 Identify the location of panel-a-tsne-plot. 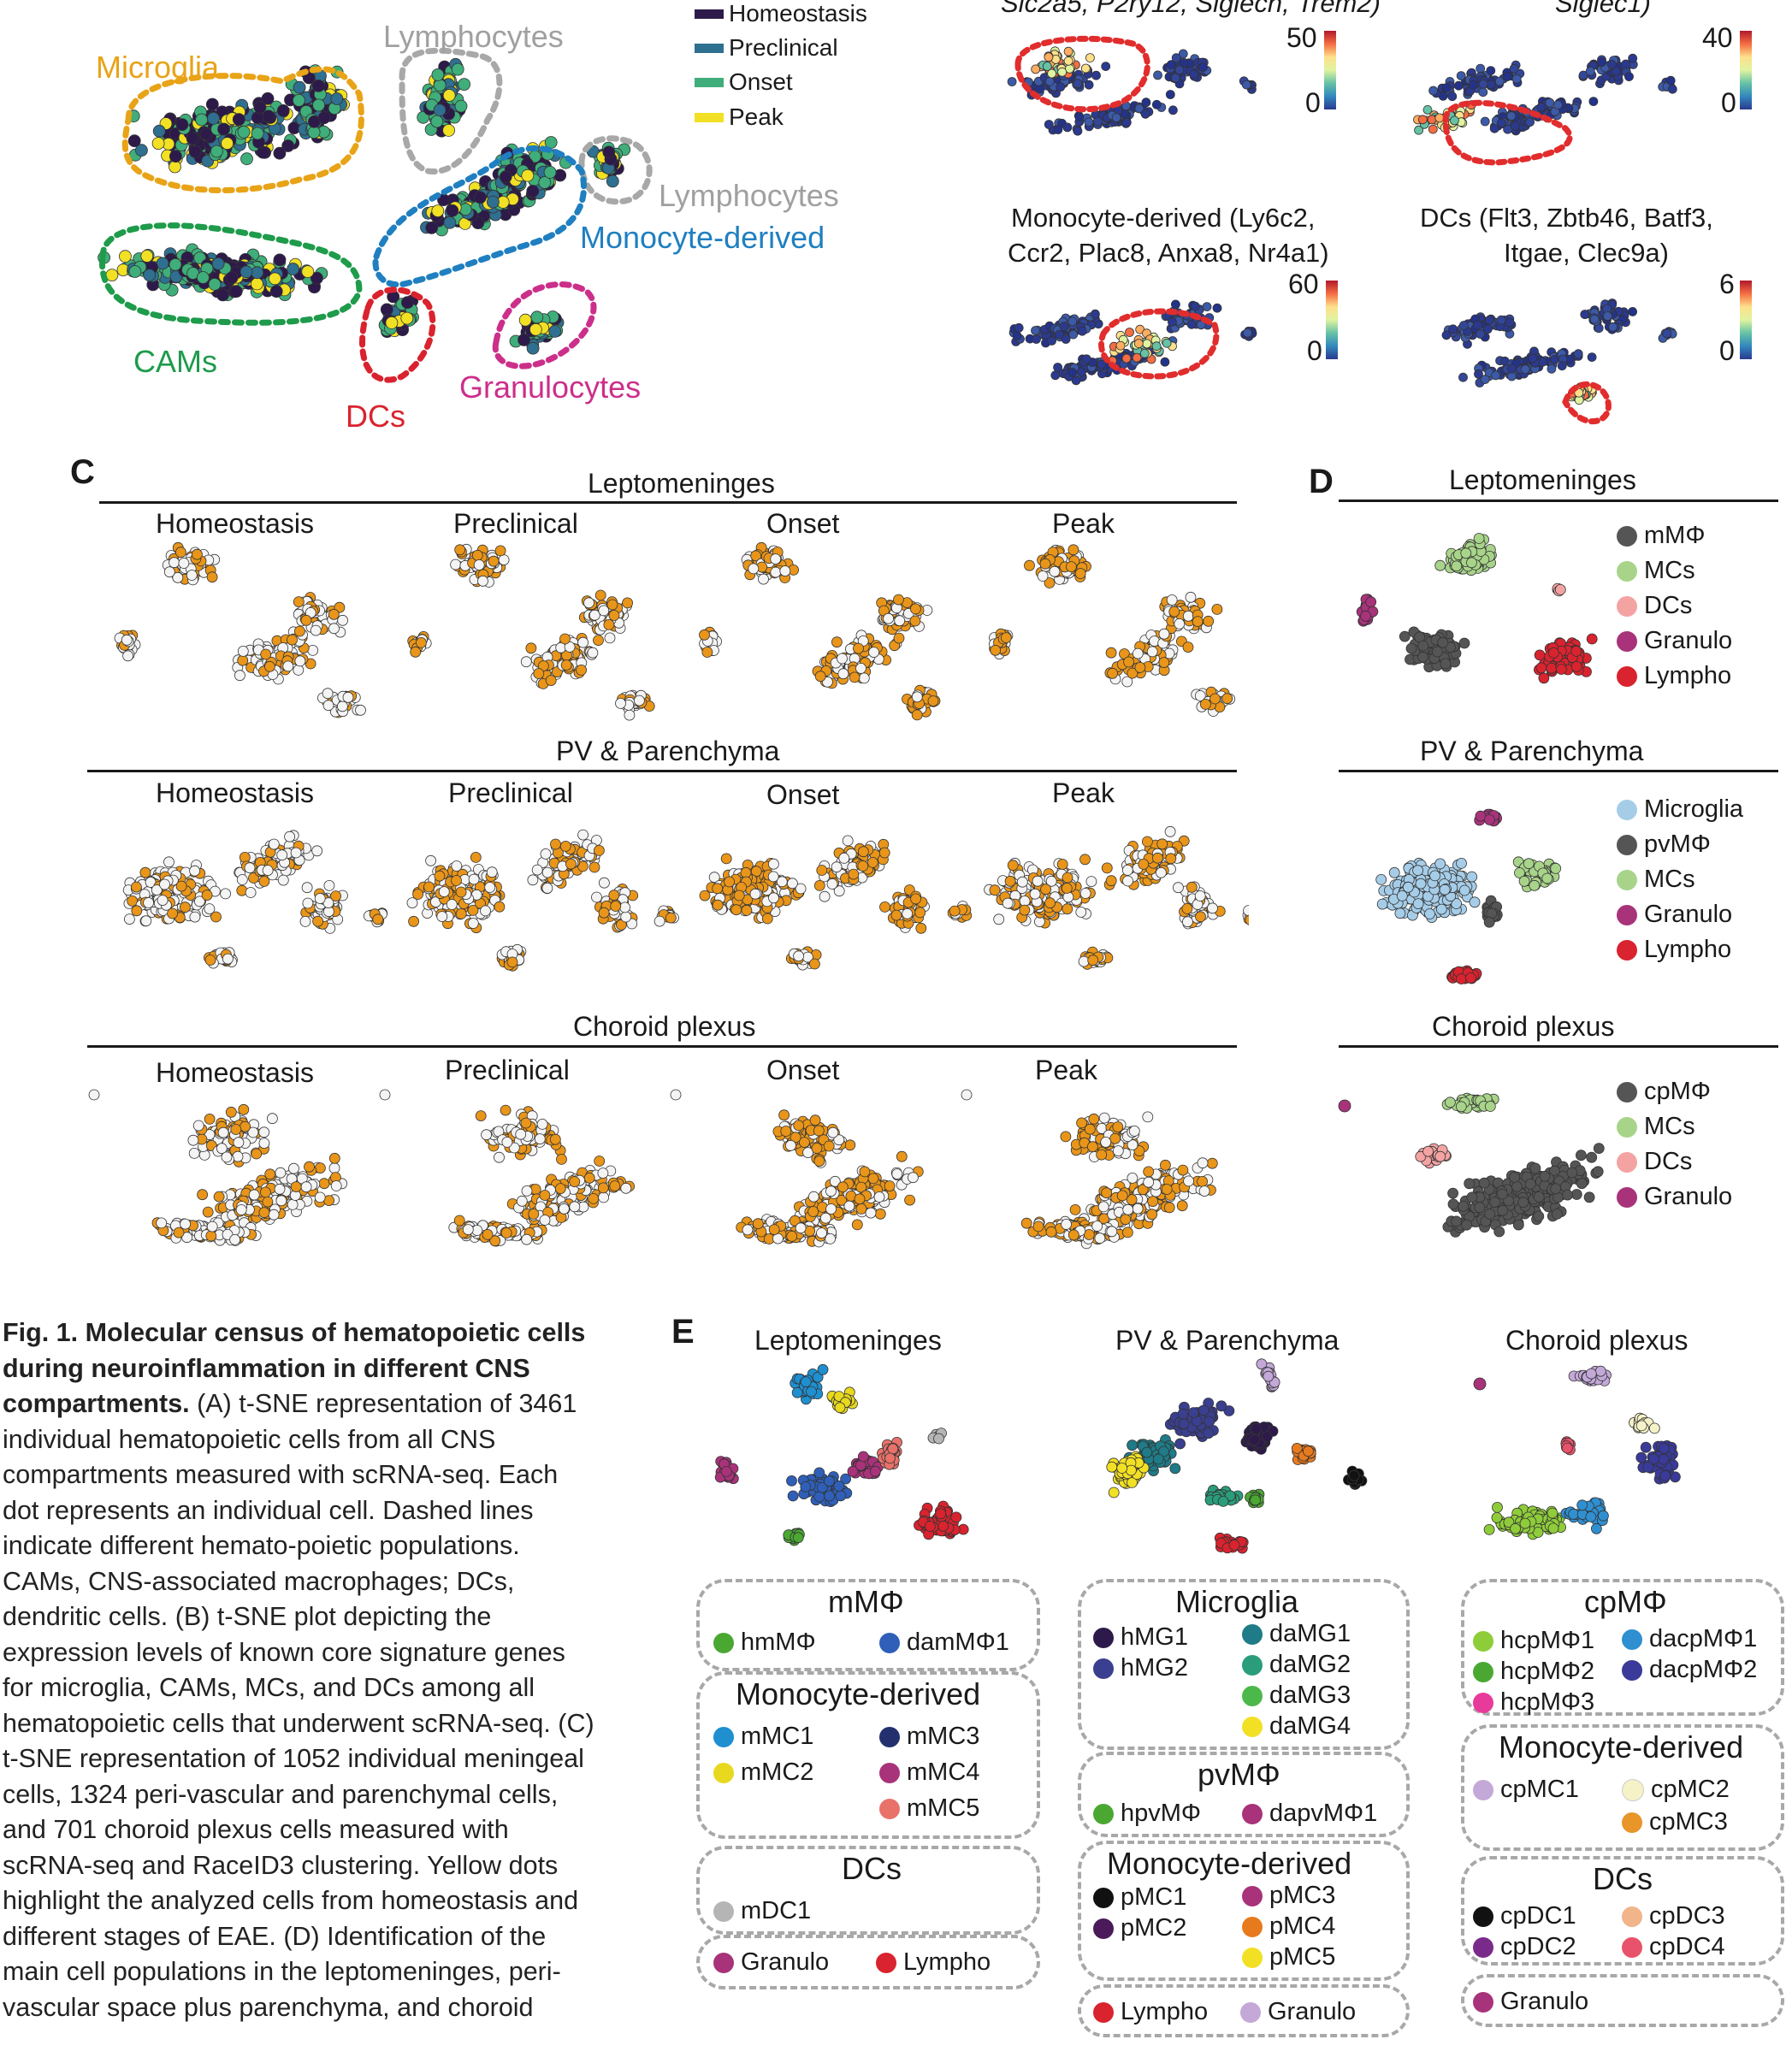
(375, 215).